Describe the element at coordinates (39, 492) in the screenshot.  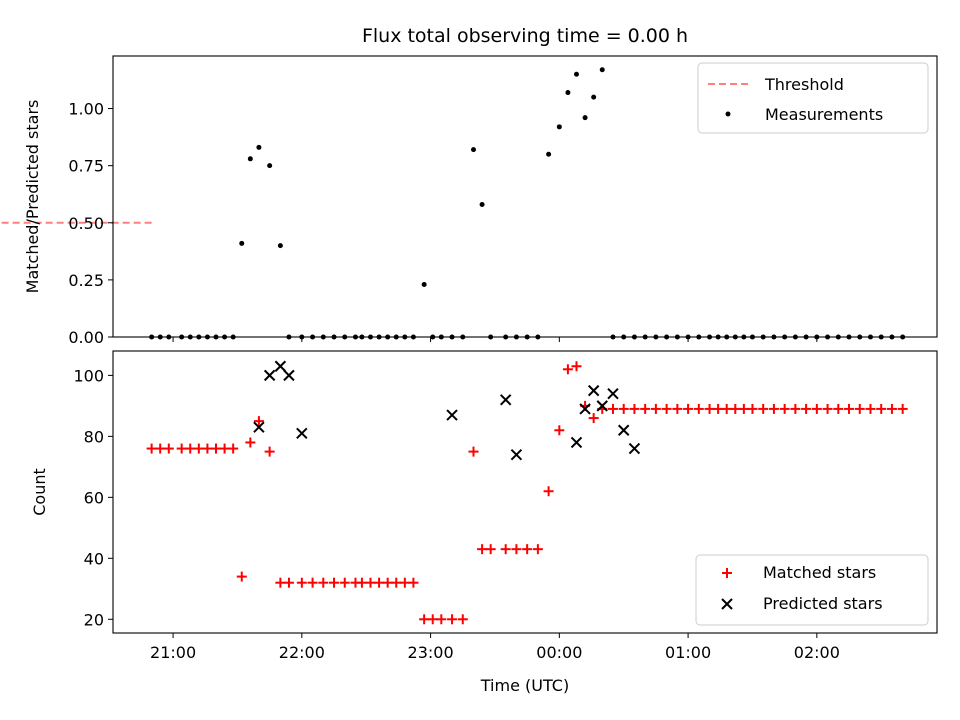
I see `bottom-y-axis-label: Count` at that location.